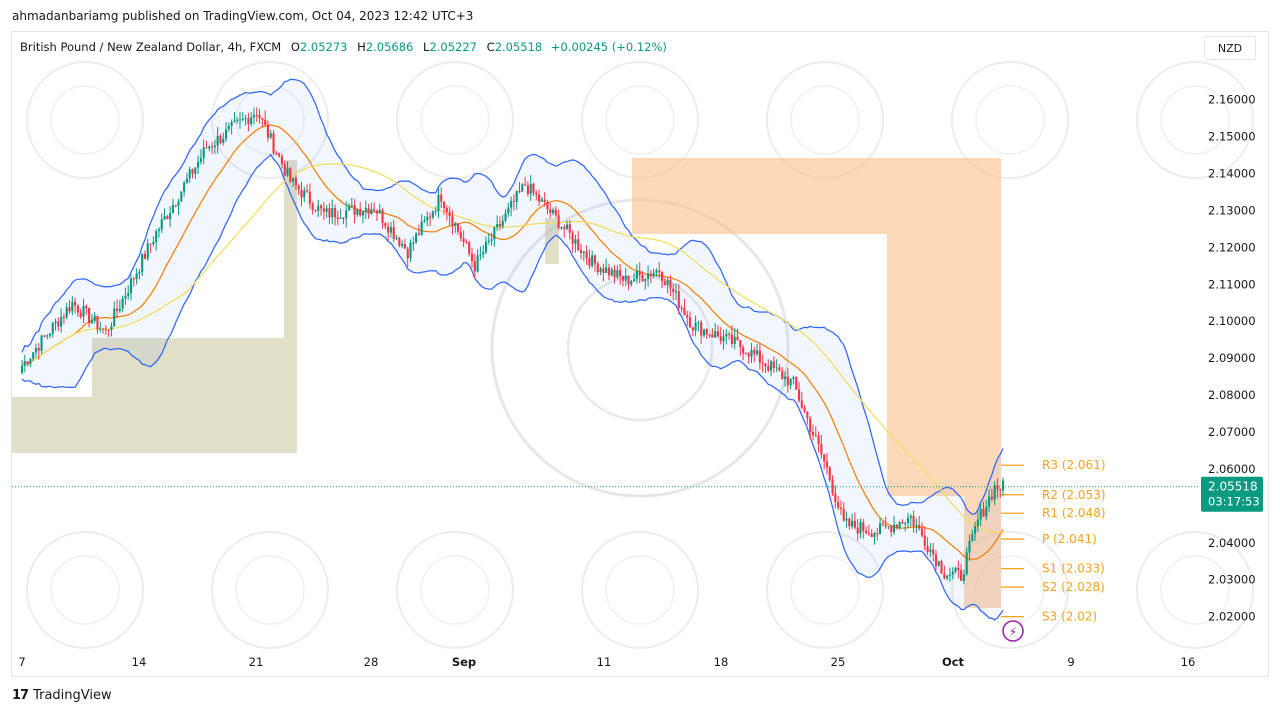  What do you see at coordinates (426, 47) in the screenshot?
I see `low-label: L` at bounding box center [426, 47].